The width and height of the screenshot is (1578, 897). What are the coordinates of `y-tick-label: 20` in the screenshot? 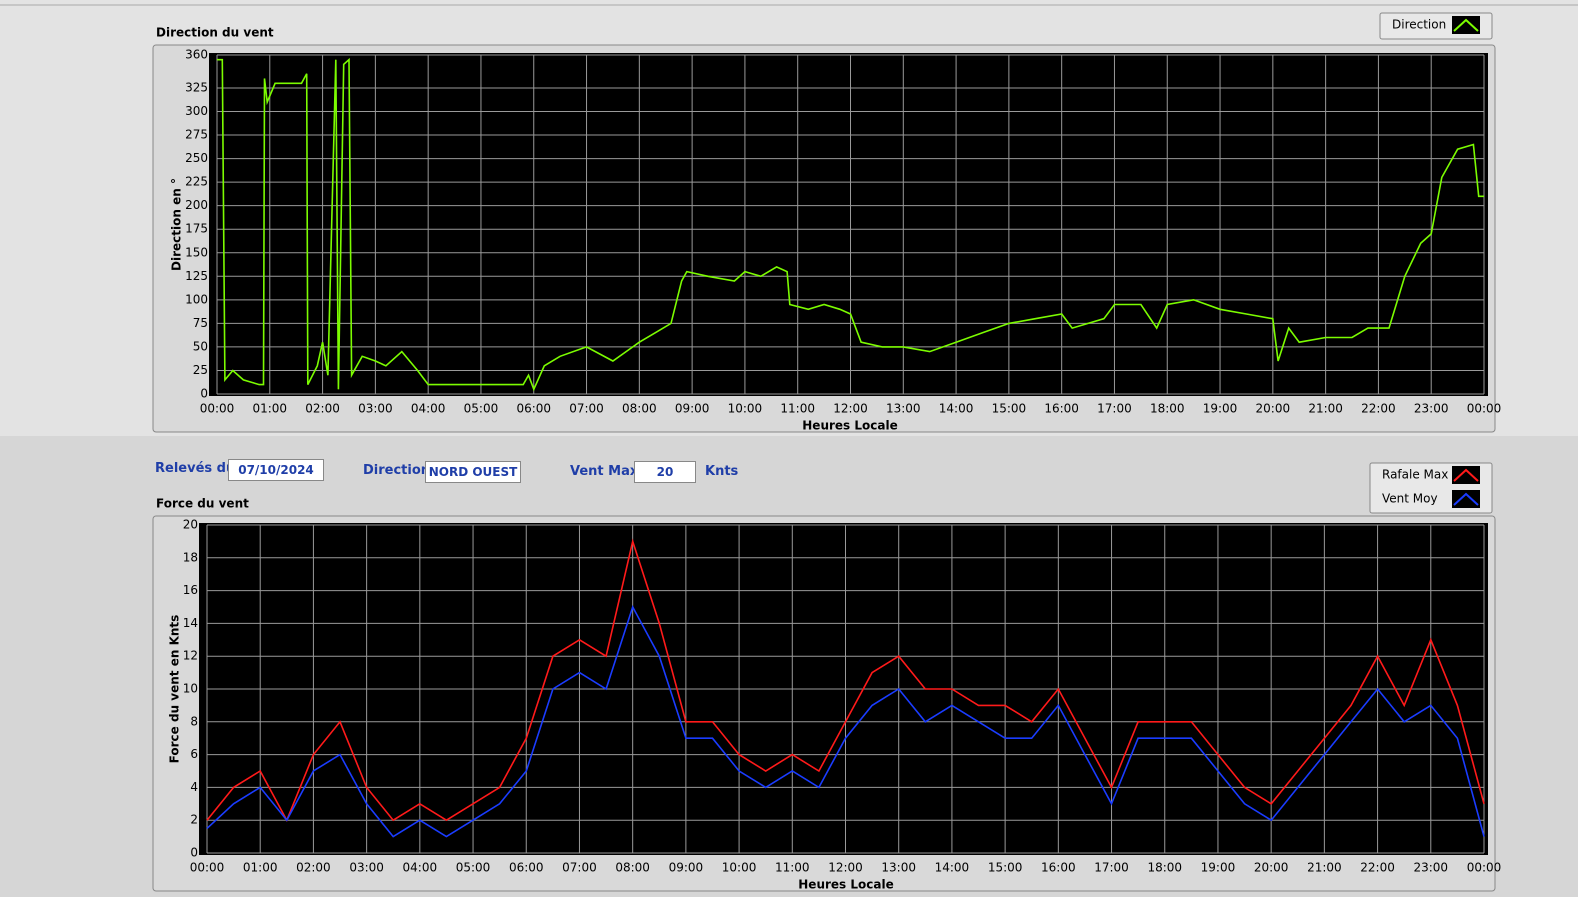 It's located at (190, 525).